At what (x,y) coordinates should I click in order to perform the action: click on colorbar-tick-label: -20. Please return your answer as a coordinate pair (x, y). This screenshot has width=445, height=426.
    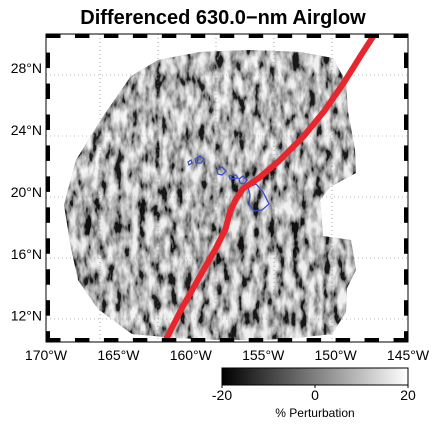
    Looking at the image, I should click on (222, 395).